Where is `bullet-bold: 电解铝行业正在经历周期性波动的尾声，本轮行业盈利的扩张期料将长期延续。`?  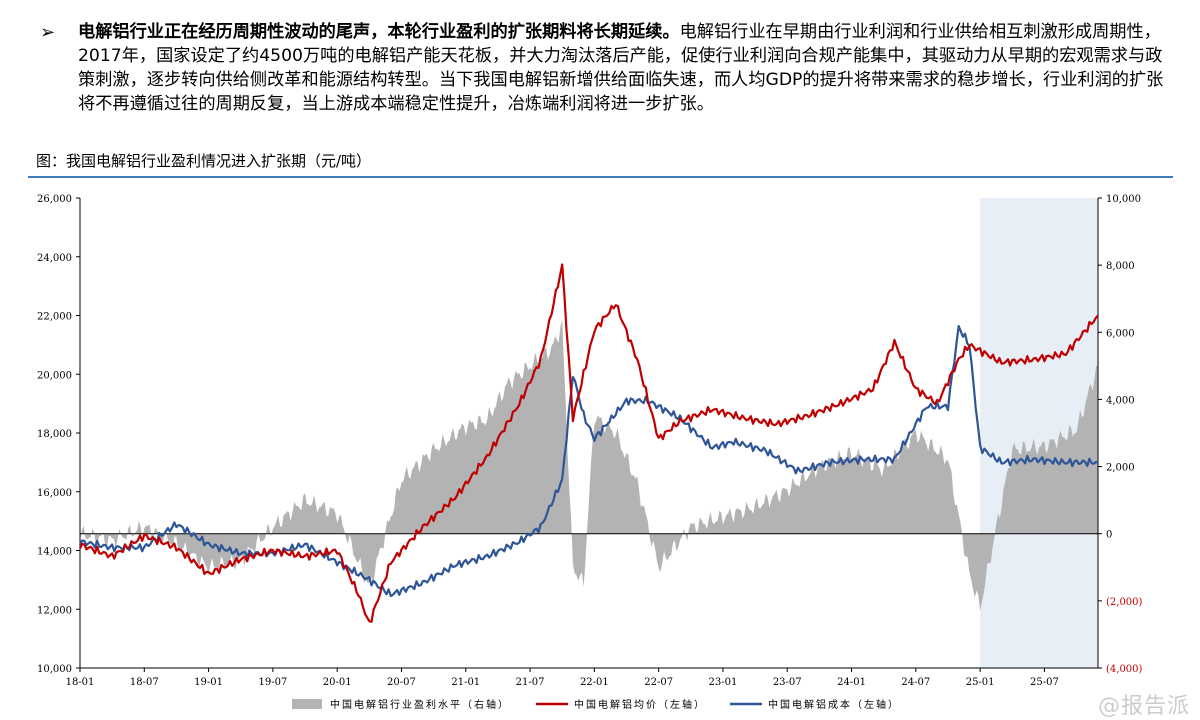 bullet-bold: 电解铝行业正在经历周期性波动的尾声，本轮行业盈利的扩张期料将长期延续。 is located at coordinates (379, 32).